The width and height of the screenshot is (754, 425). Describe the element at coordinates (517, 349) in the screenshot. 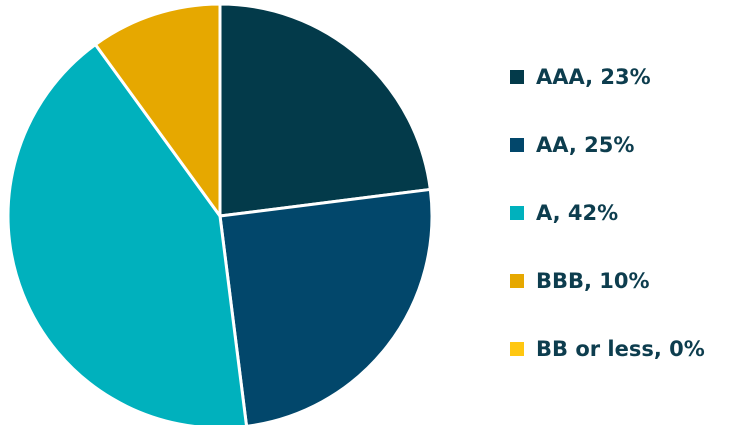

I see `legend-swatch-bb-or-less` at that location.